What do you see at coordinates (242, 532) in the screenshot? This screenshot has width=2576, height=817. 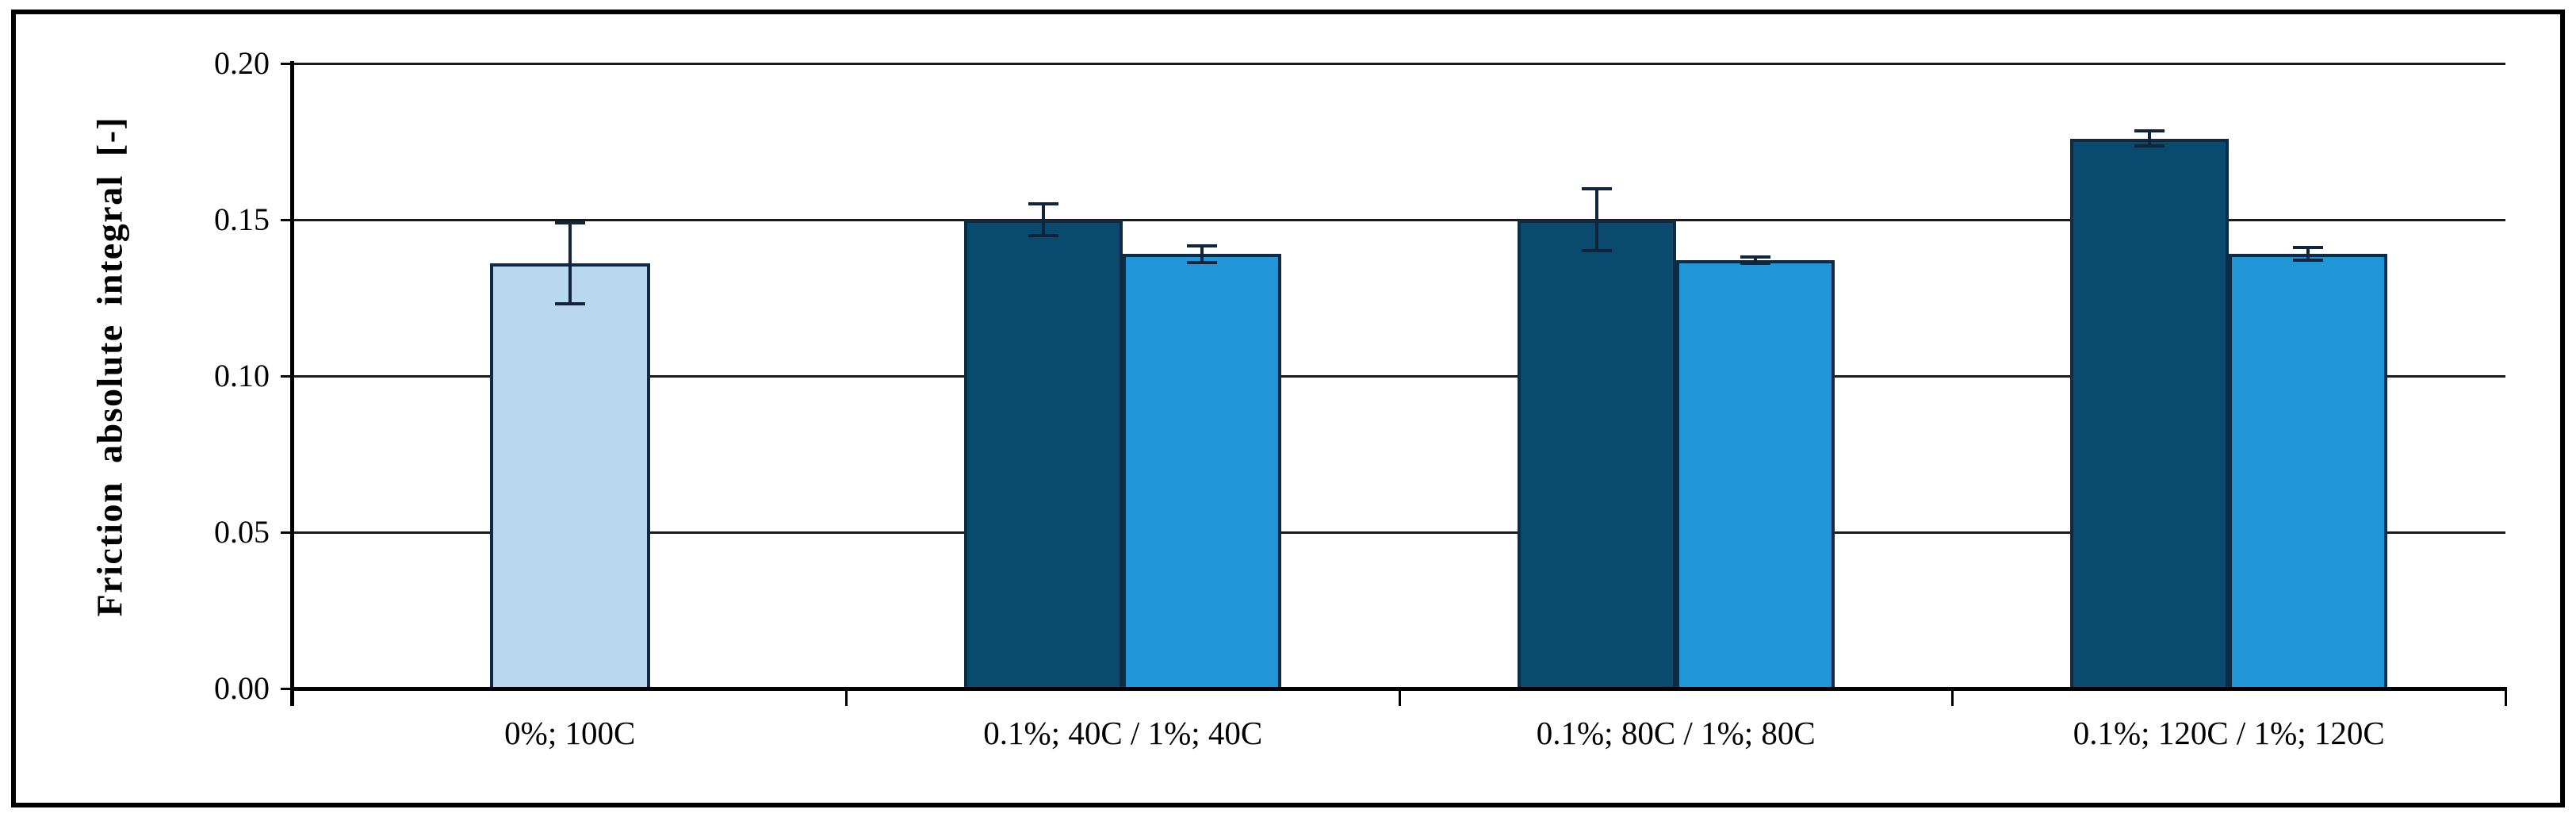 I see `y-tick-label: 0.05` at bounding box center [242, 532].